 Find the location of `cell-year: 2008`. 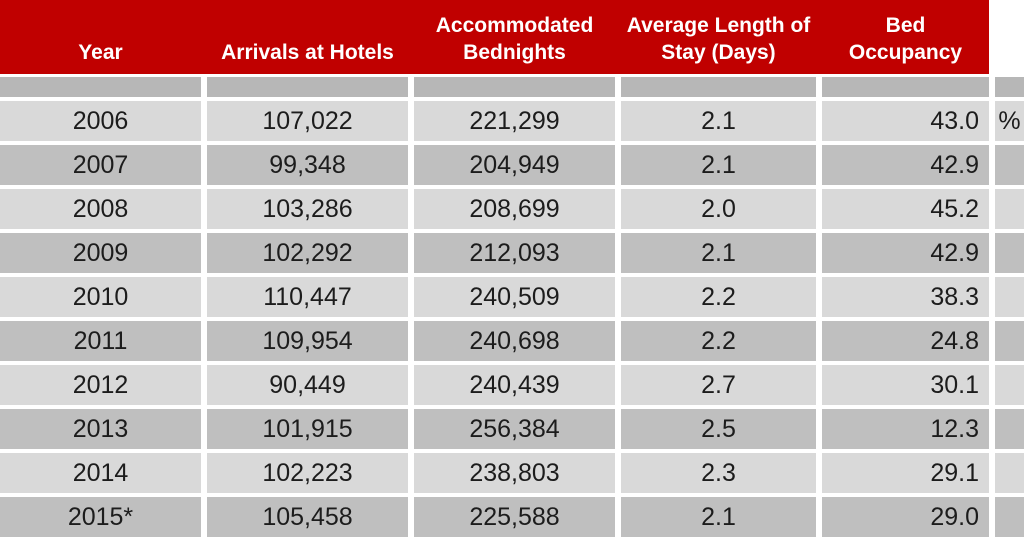

cell-year: 2008 is located at coordinates (100, 209).